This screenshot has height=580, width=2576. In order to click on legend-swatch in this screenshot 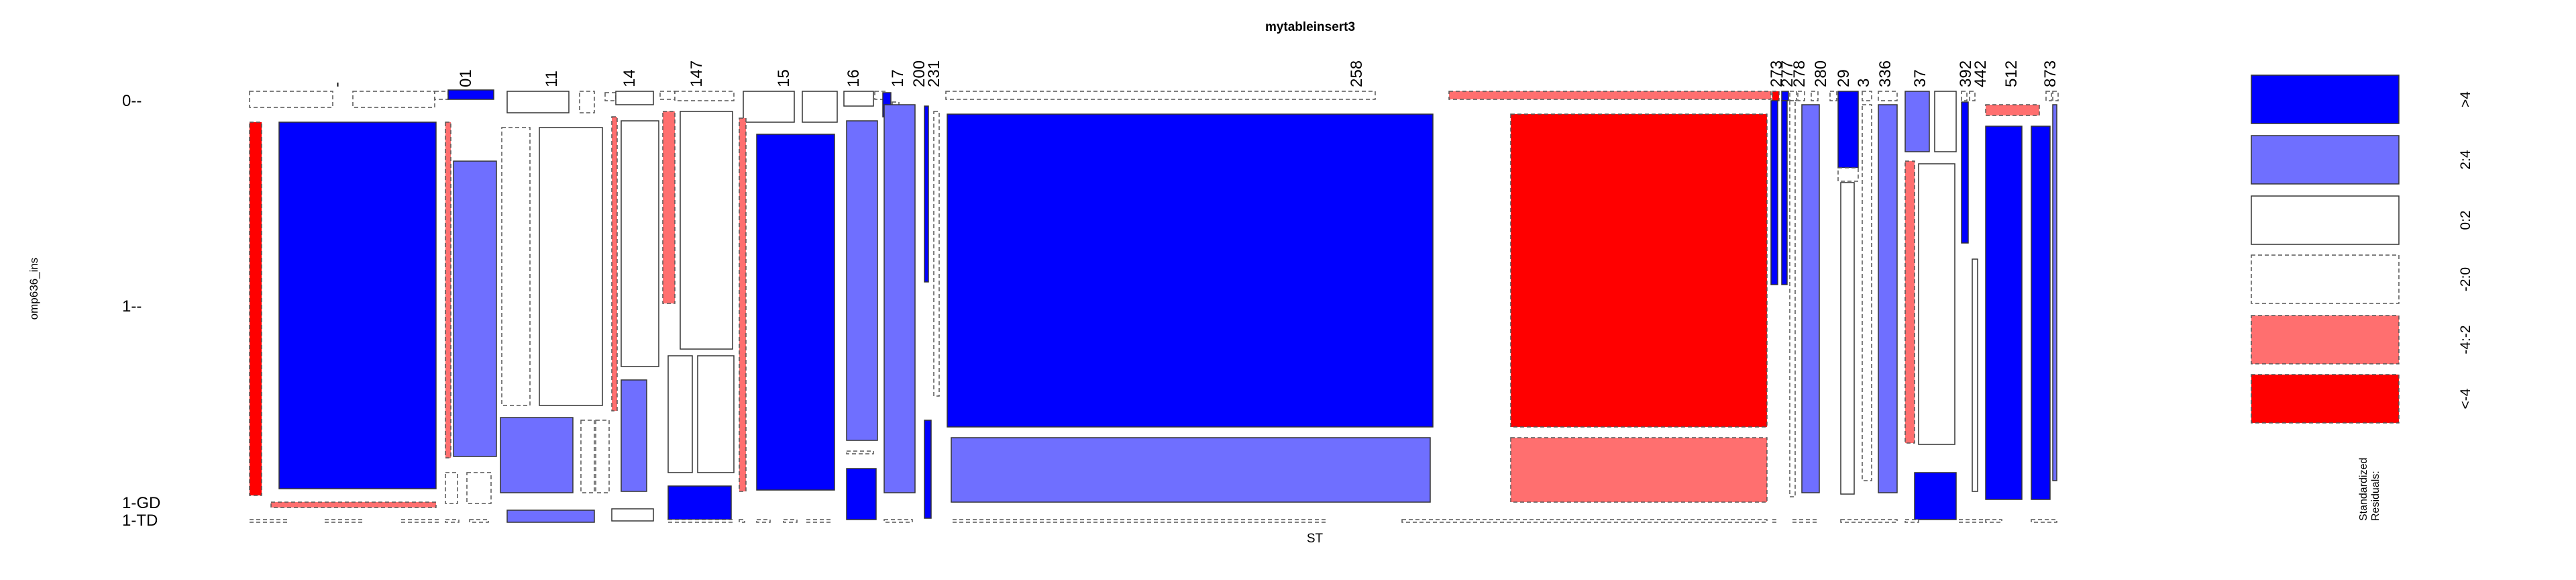, I will do `click(2325, 100)`.